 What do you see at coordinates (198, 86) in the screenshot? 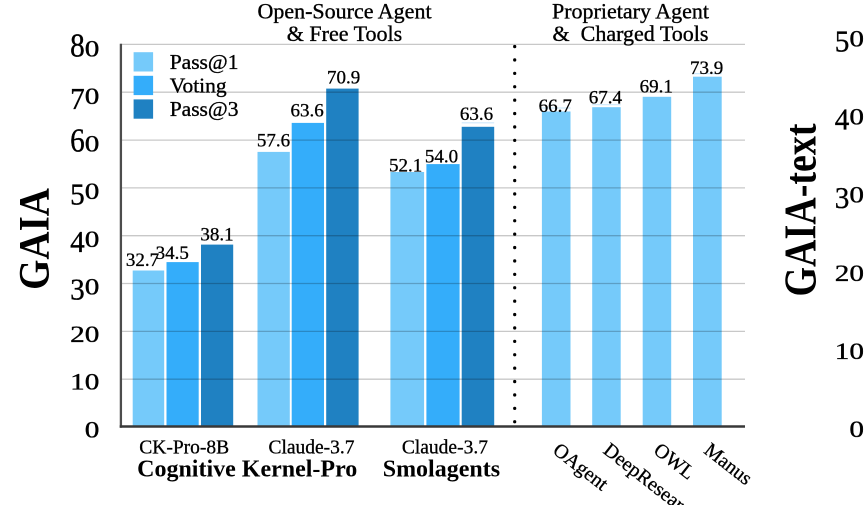
I see `svg-text: Voting` at bounding box center [198, 86].